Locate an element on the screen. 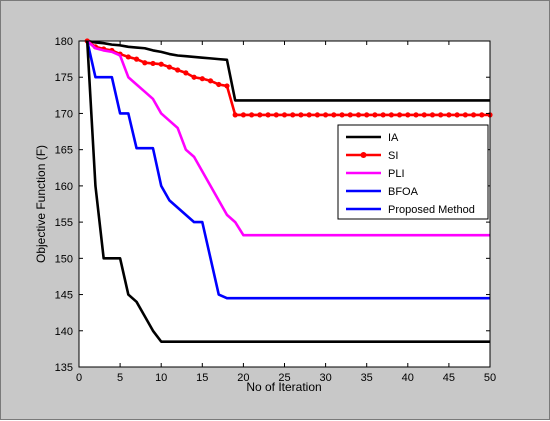  y-tick-label: 180 is located at coordinates (64, 42).